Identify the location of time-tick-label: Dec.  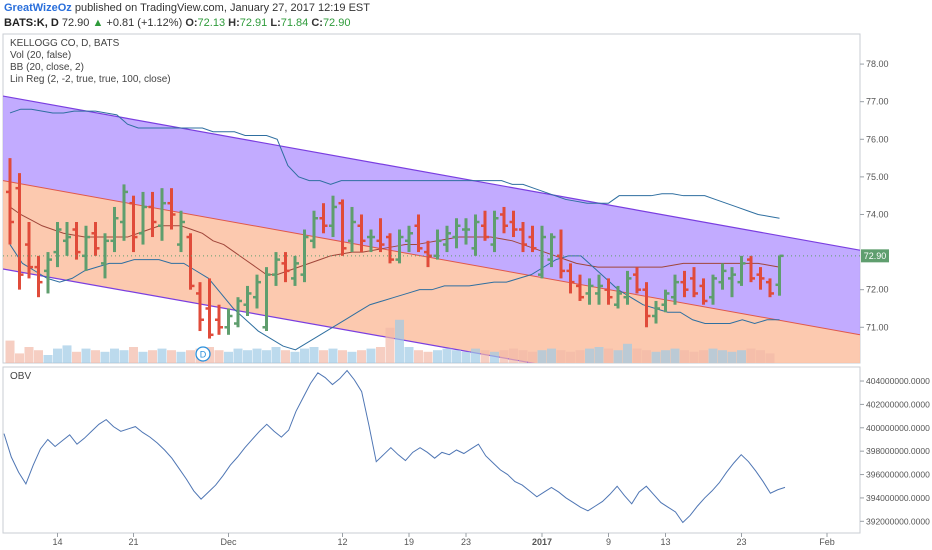
(228, 542).